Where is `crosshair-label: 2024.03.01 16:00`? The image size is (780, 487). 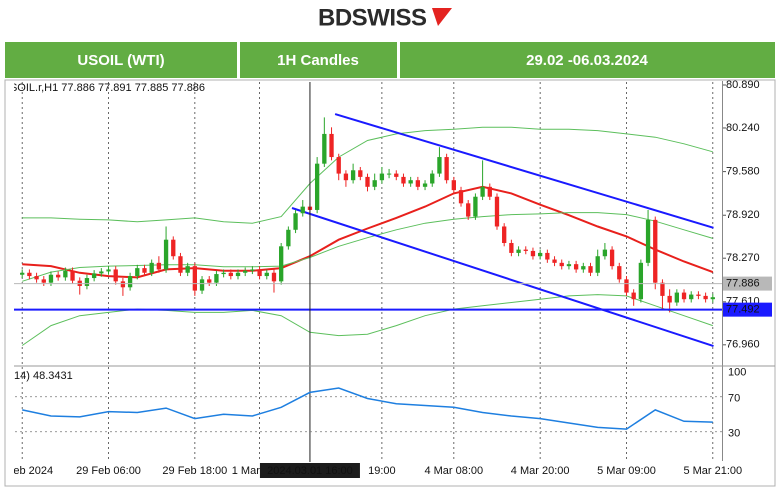
crosshair-label: 2024.03.01 16:00 is located at coordinates (310, 471).